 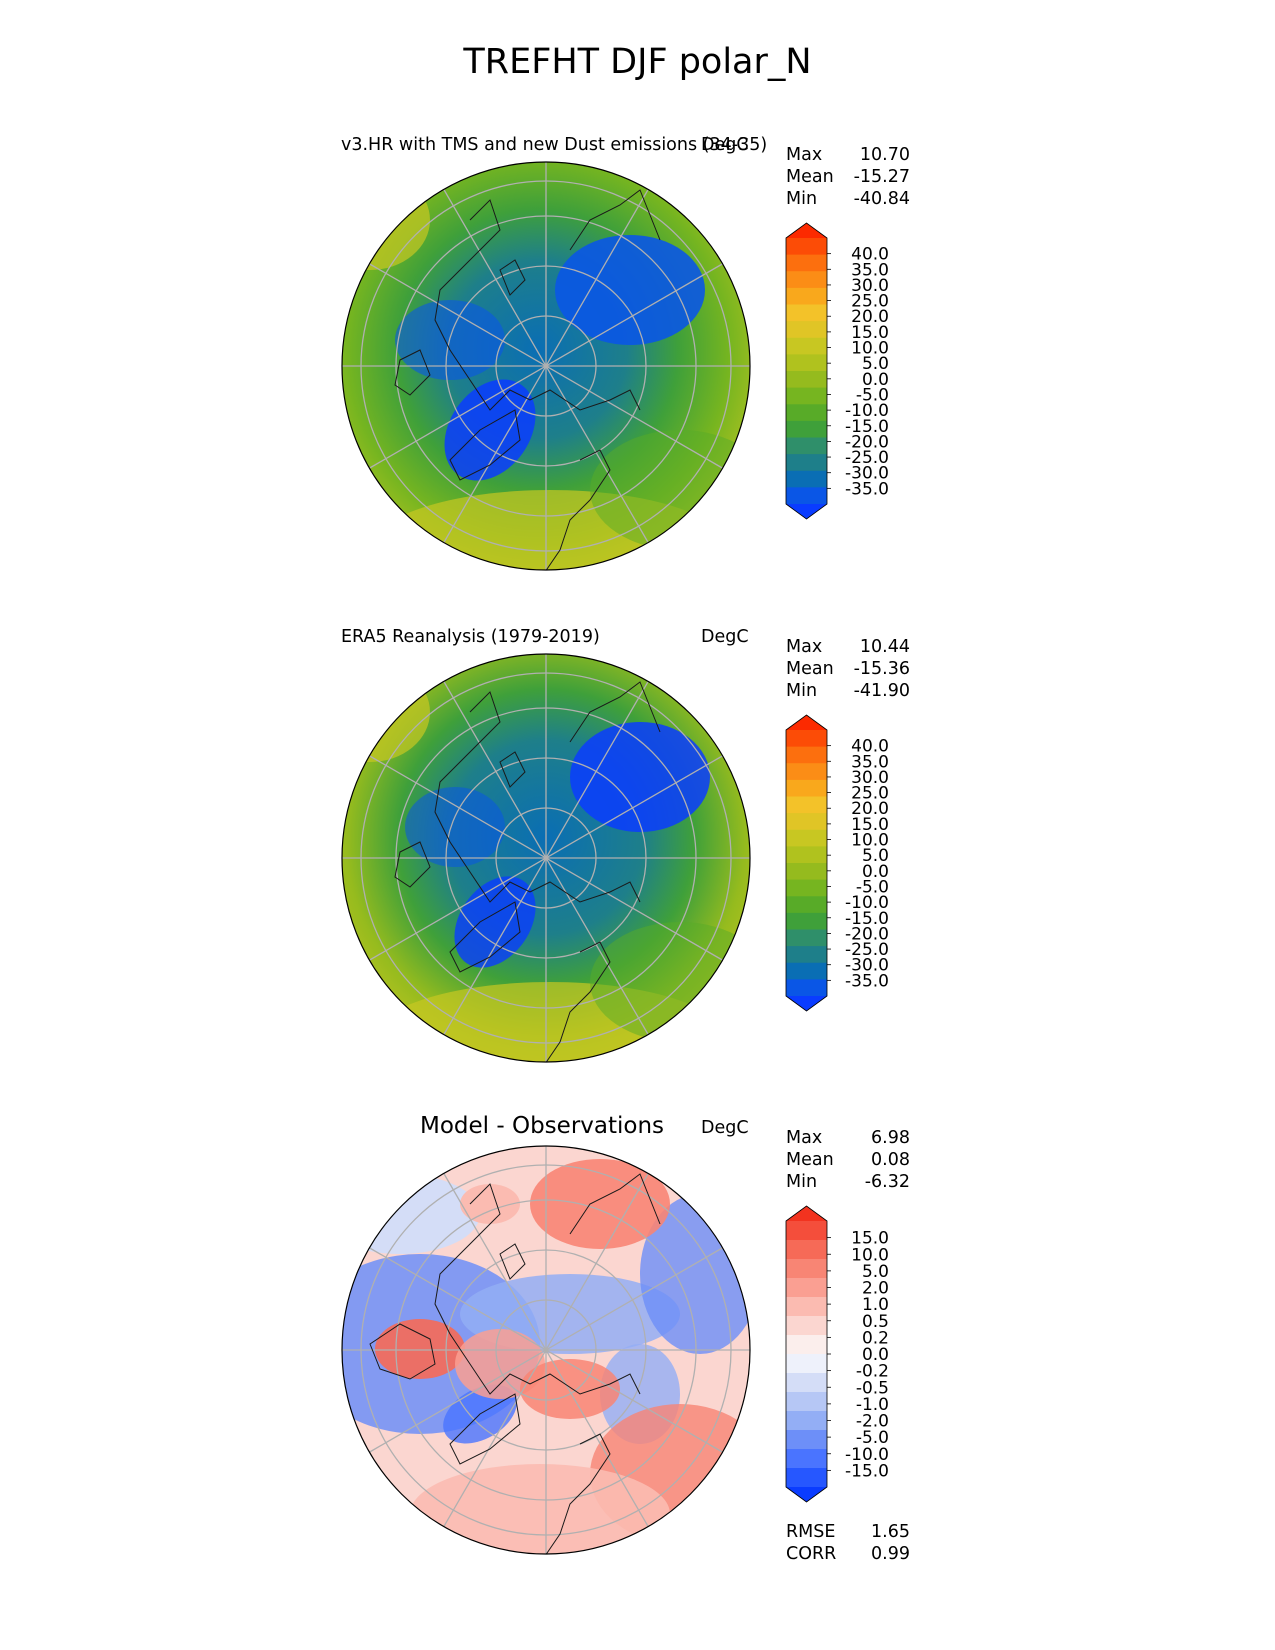 I want to click on stat-mean-value: -15.27, so click(x=881, y=177).